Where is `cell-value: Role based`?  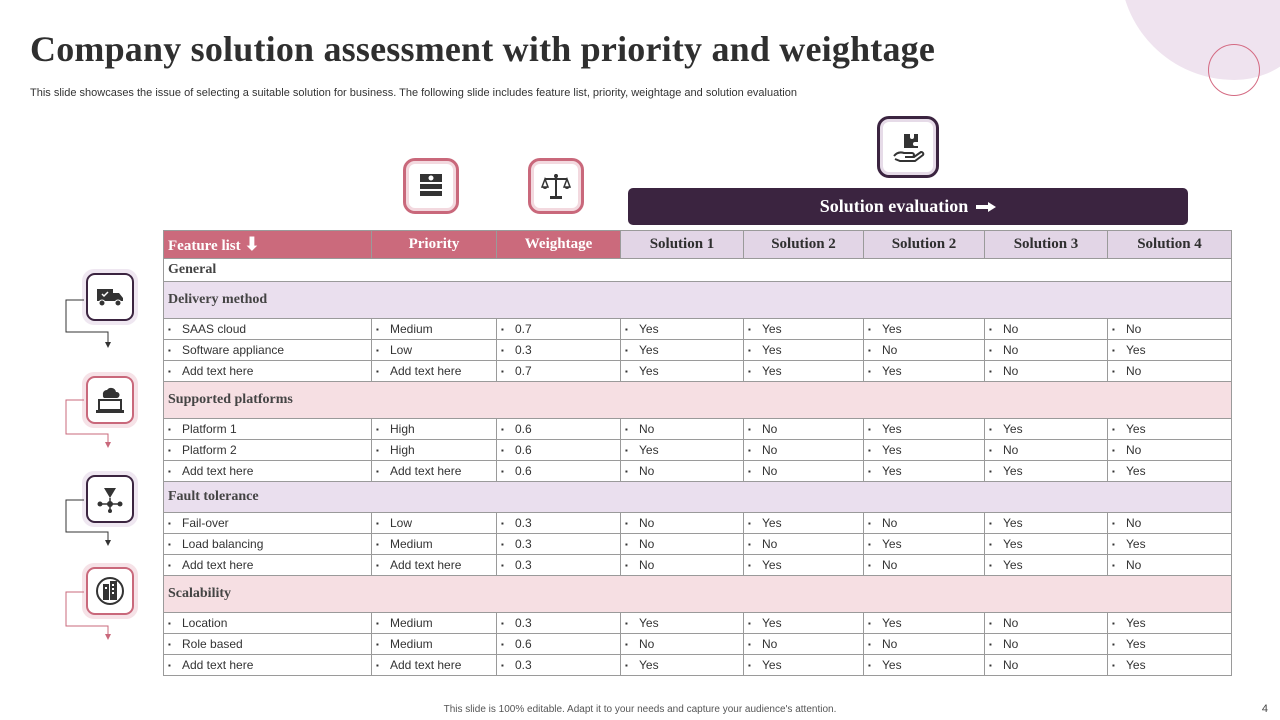 cell-value: Role based is located at coordinates (212, 644).